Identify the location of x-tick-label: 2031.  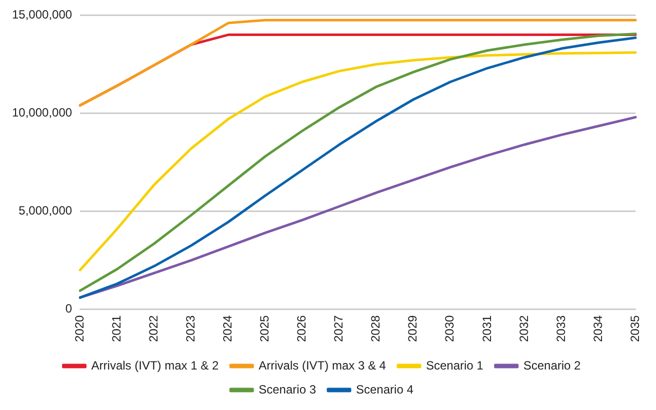
(487, 328).